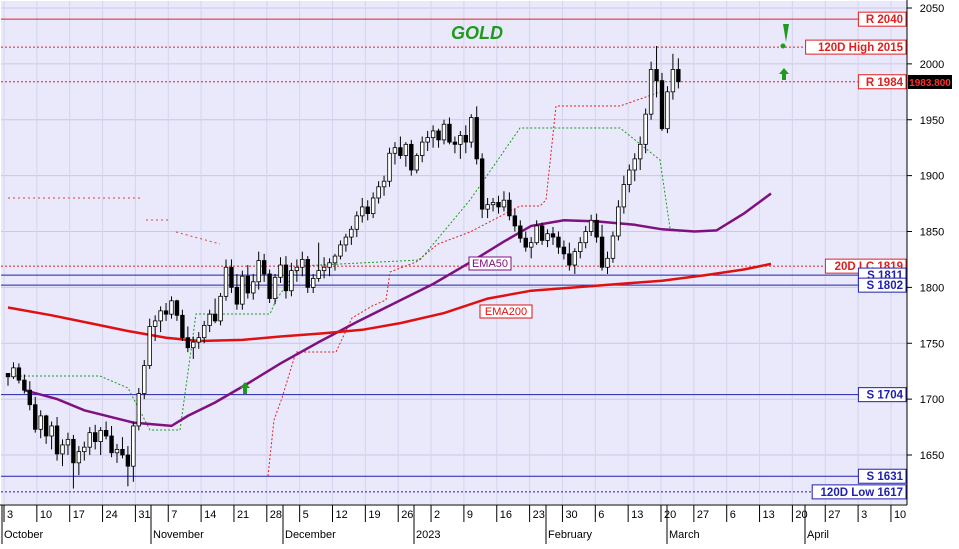 The width and height of the screenshot is (959, 549). Describe the element at coordinates (243, 515) in the screenshot. I see `x-day-label: 21` at that location.